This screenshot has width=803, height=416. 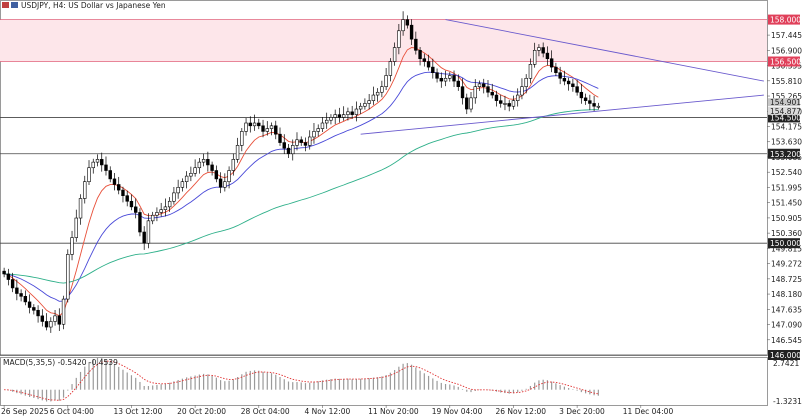 I want to click on chart-menu-icon, so click(x=5, y=5).